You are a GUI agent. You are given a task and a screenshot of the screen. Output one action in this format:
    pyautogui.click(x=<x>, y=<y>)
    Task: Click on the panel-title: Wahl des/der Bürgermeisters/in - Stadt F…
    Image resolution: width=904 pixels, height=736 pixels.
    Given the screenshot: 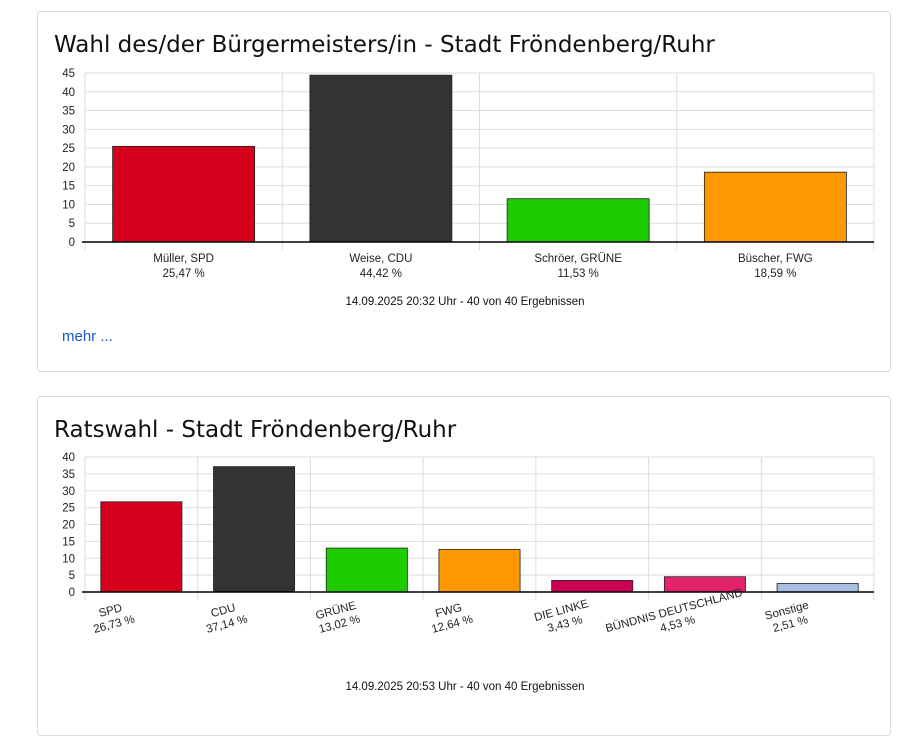 What is the action you would take?
    pyautogui.click(x=384, y=45)
    